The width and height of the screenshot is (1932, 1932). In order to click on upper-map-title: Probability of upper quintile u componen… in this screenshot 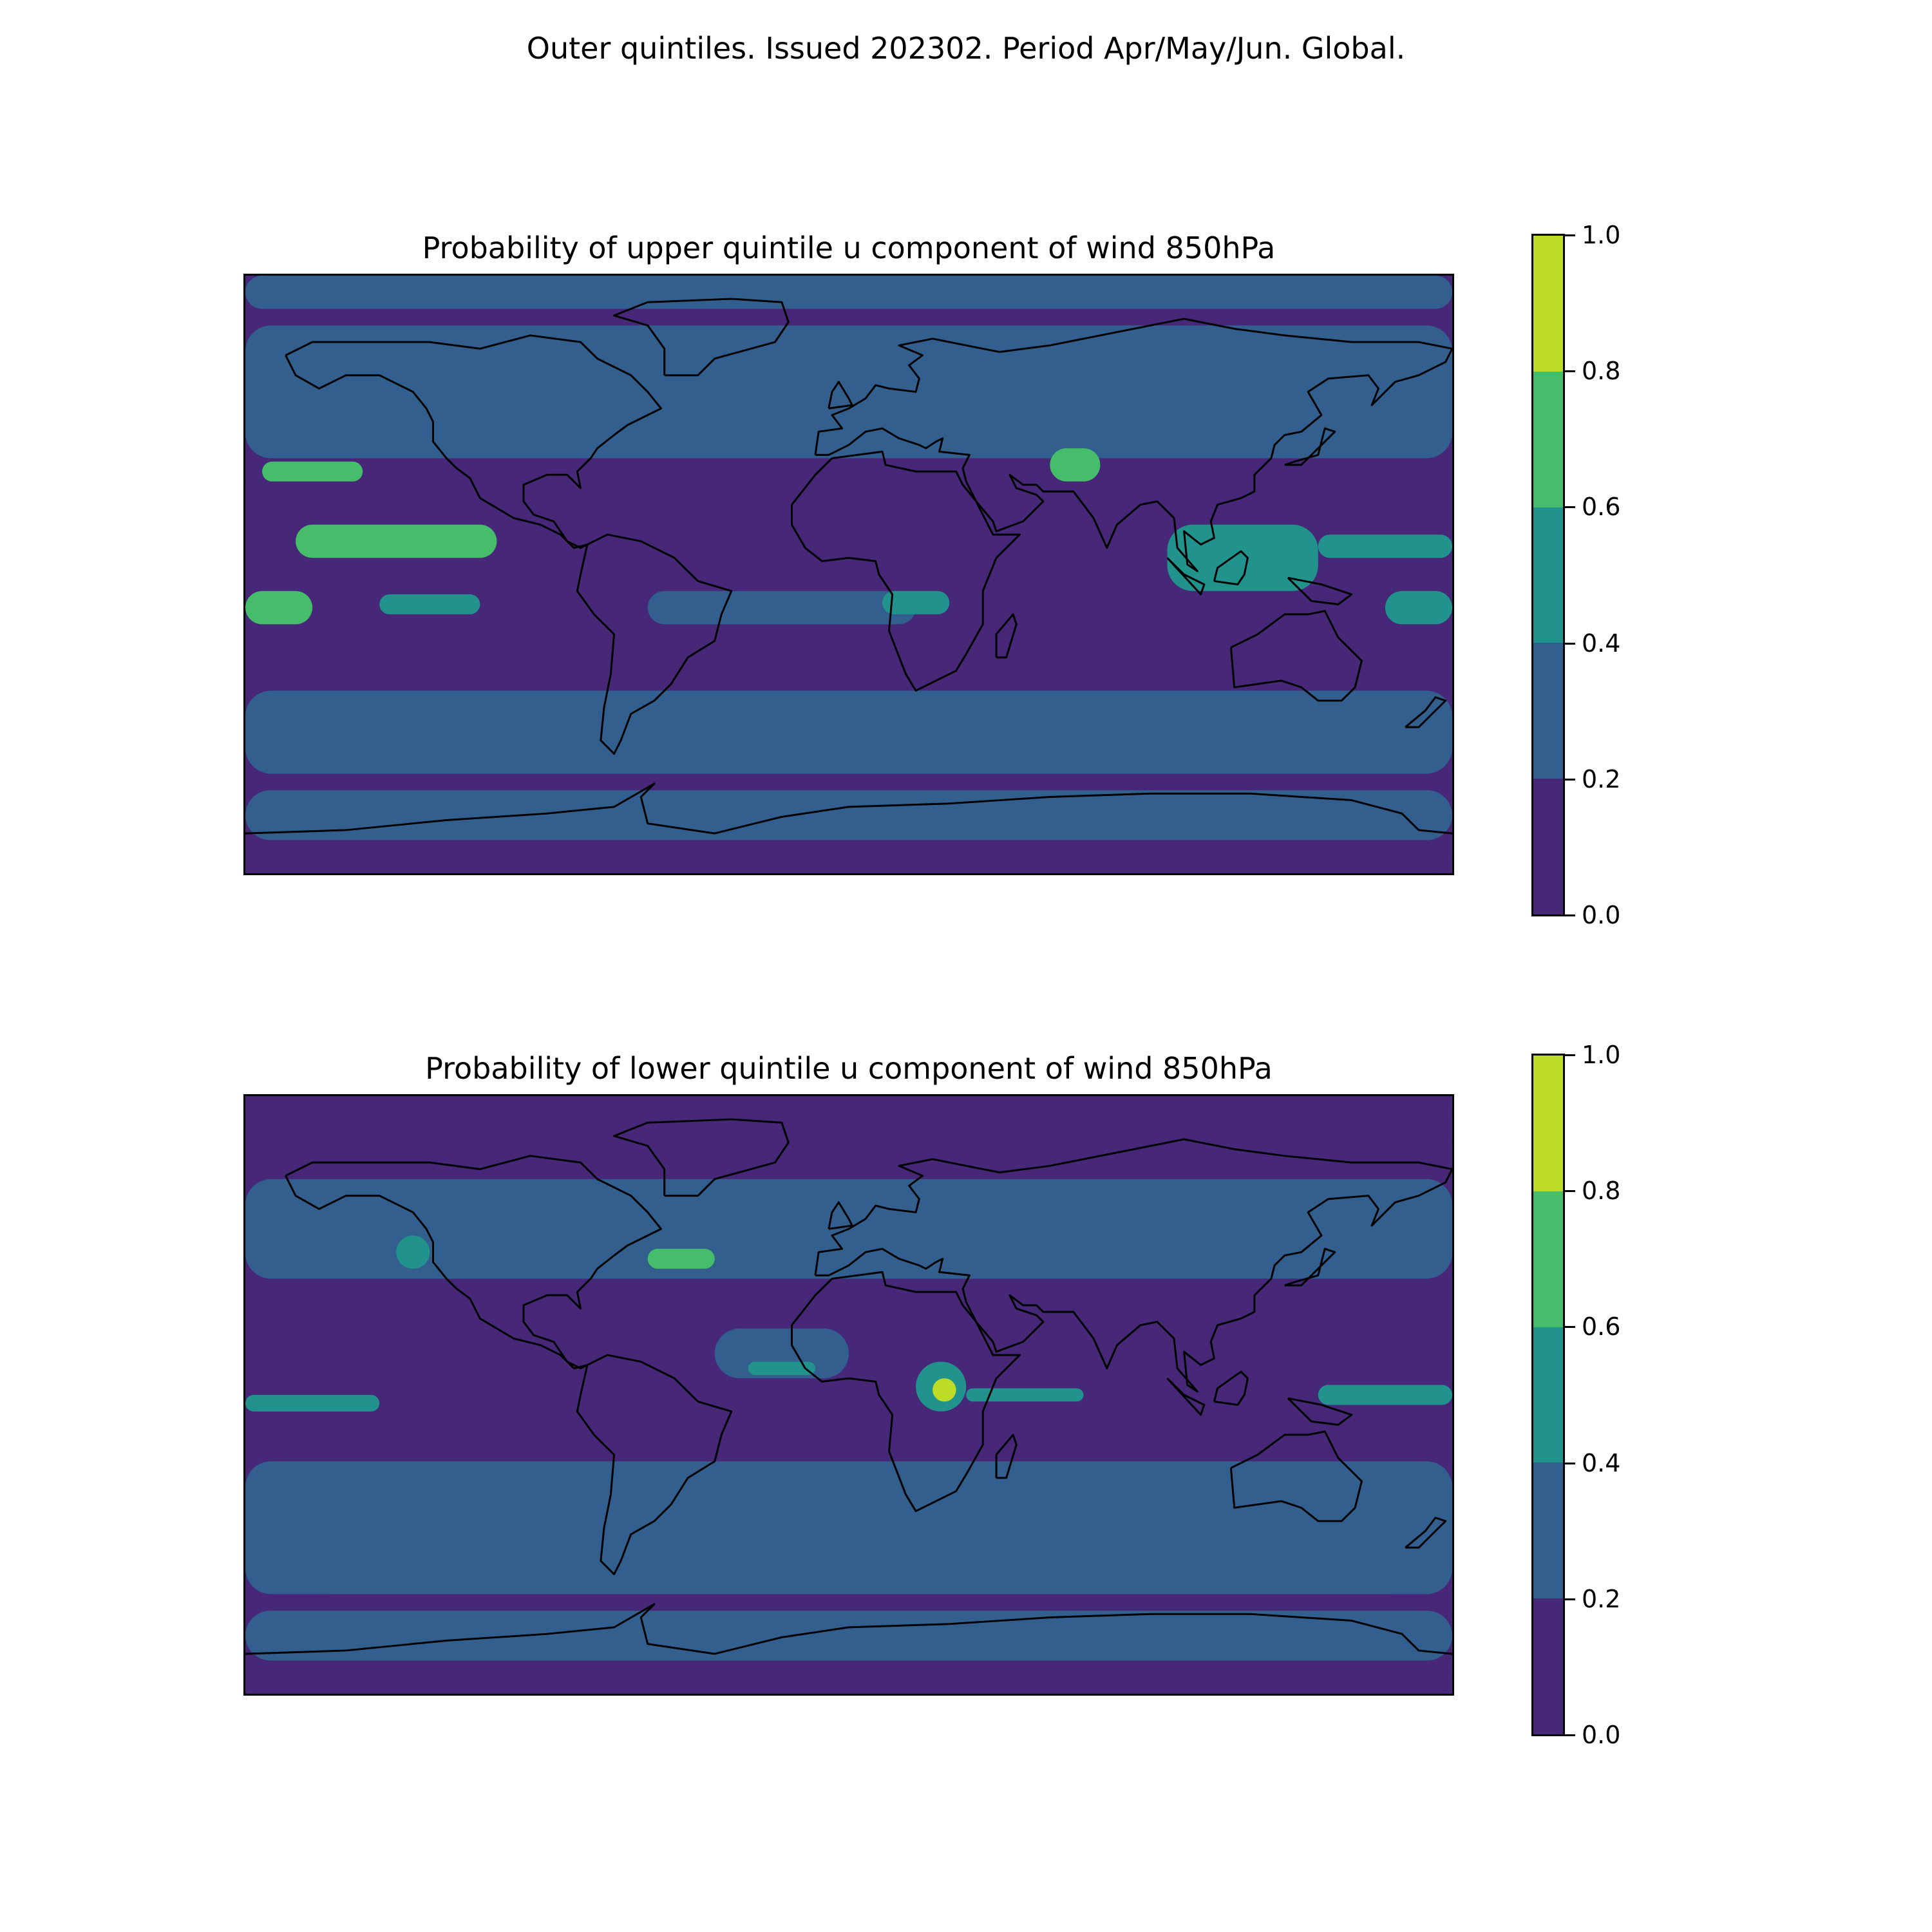, I will do `click(849, 248)`.